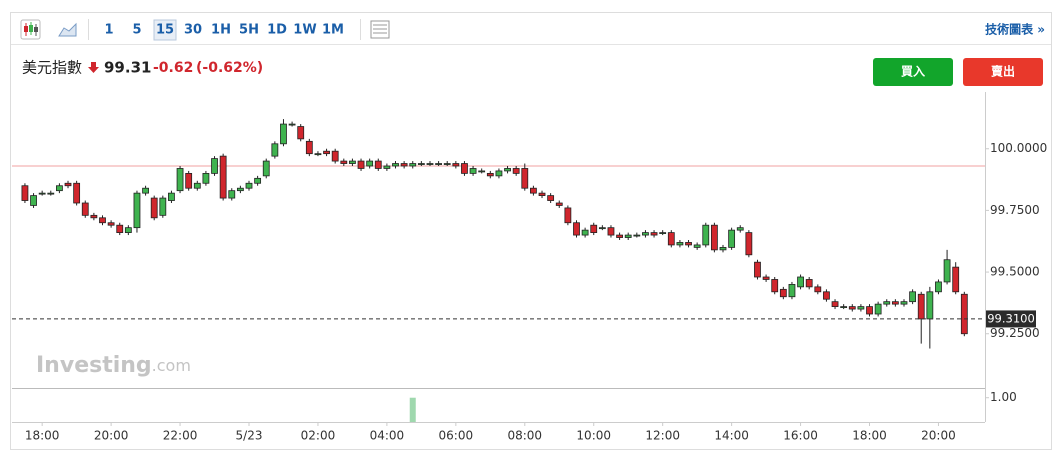 This screenshot has height=451, width=1063. What do you see at coordinates (171, 365) in the screenshot?
I see `watermark-suffix: .com` at bounding box center [171, 365].